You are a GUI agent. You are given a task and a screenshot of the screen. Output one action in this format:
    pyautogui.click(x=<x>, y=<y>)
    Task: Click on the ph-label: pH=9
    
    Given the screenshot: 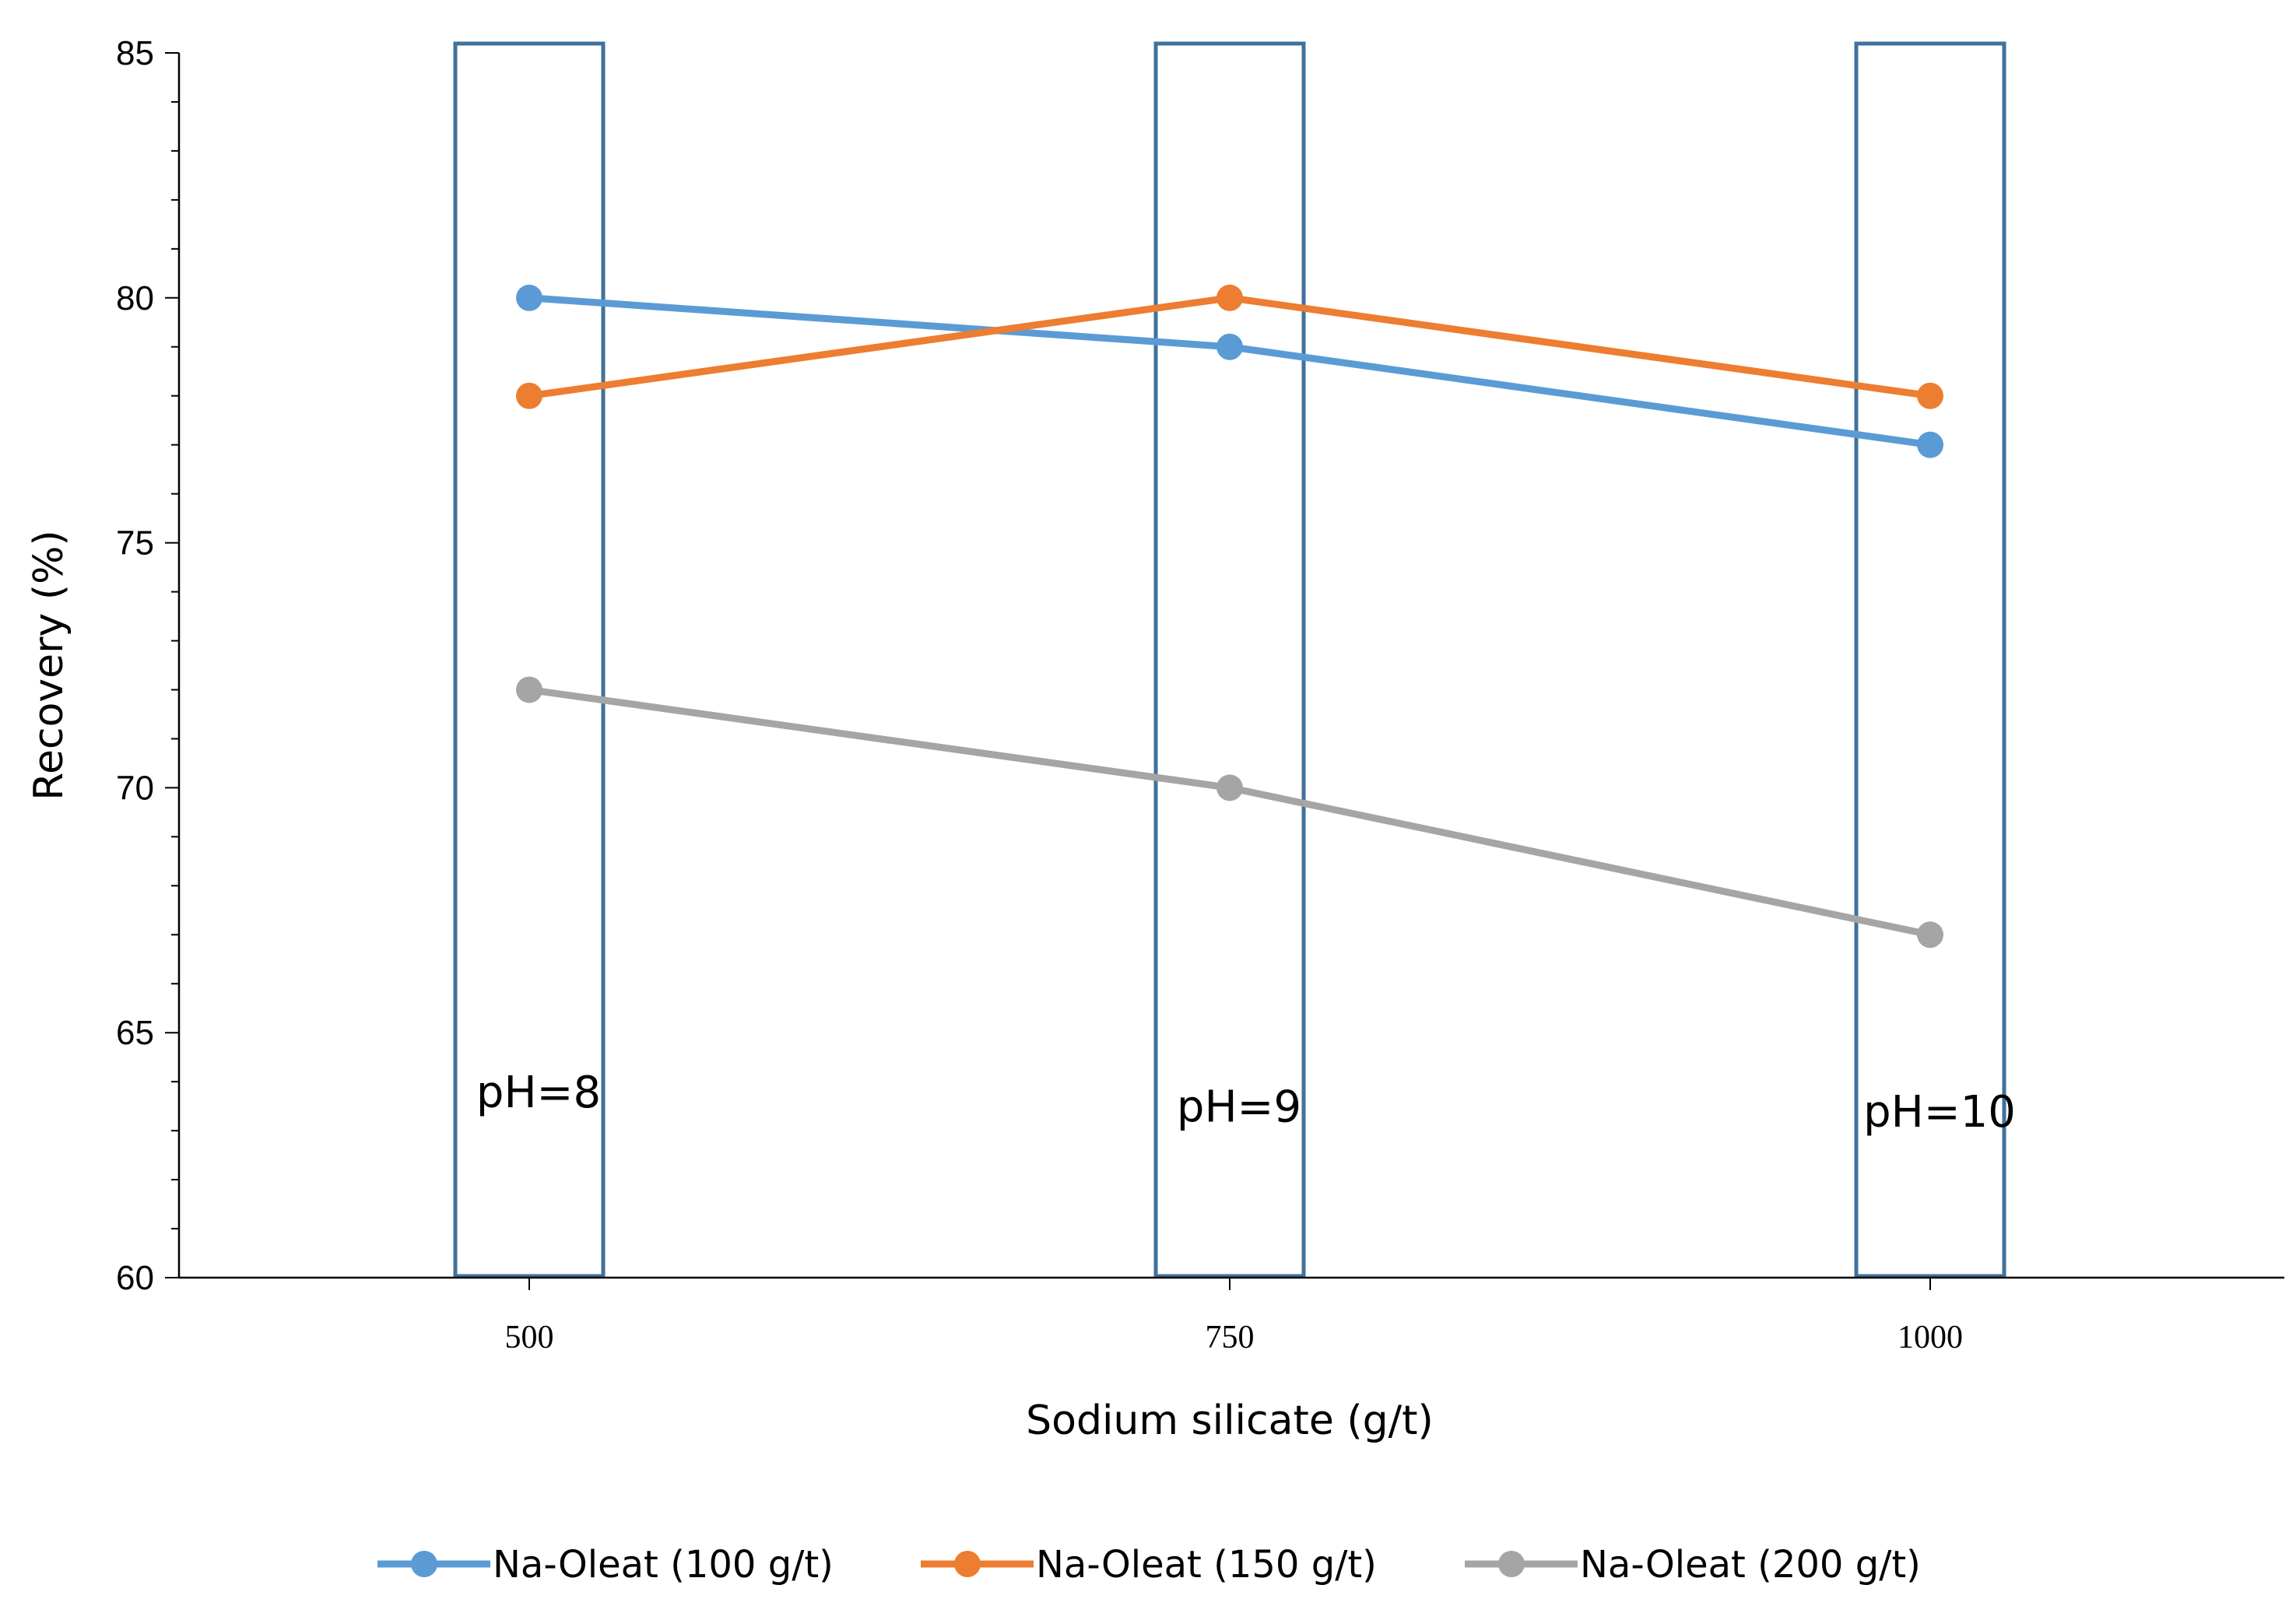 What is the action you would take?
    pyautogui.click(x=1239, y=1107)
    